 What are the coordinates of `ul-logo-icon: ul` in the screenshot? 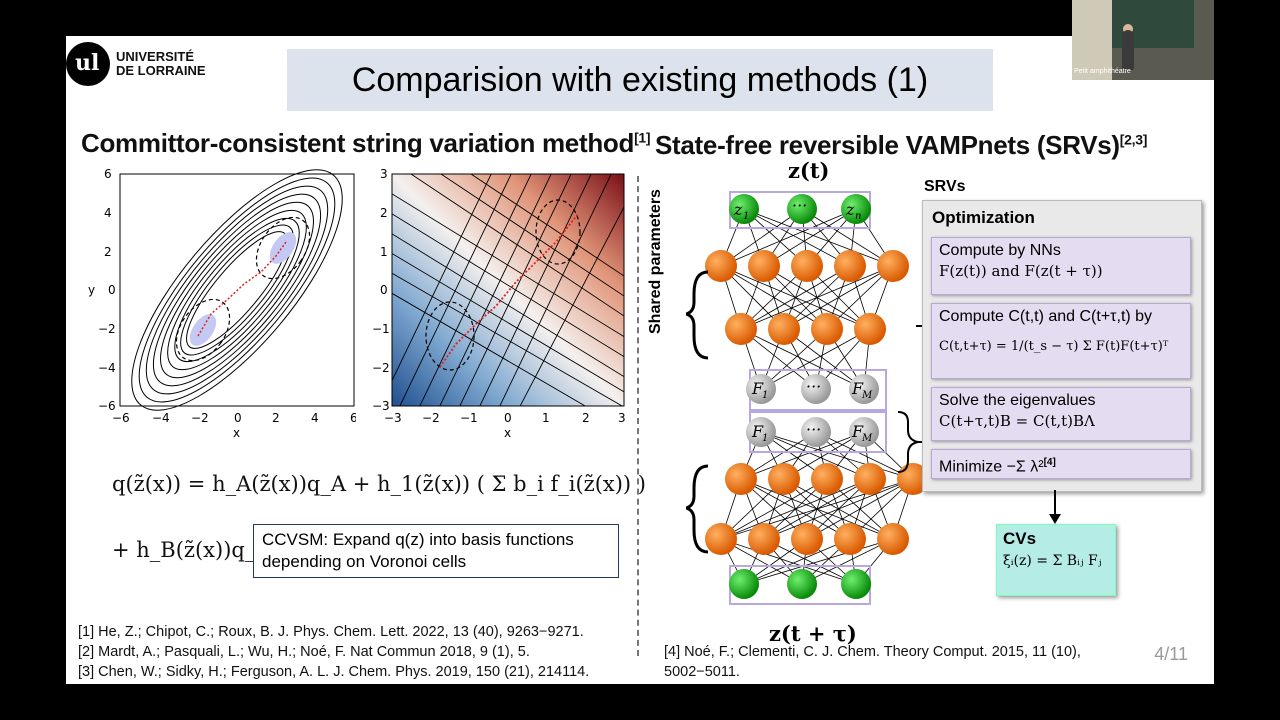 It's located at (88, 64).